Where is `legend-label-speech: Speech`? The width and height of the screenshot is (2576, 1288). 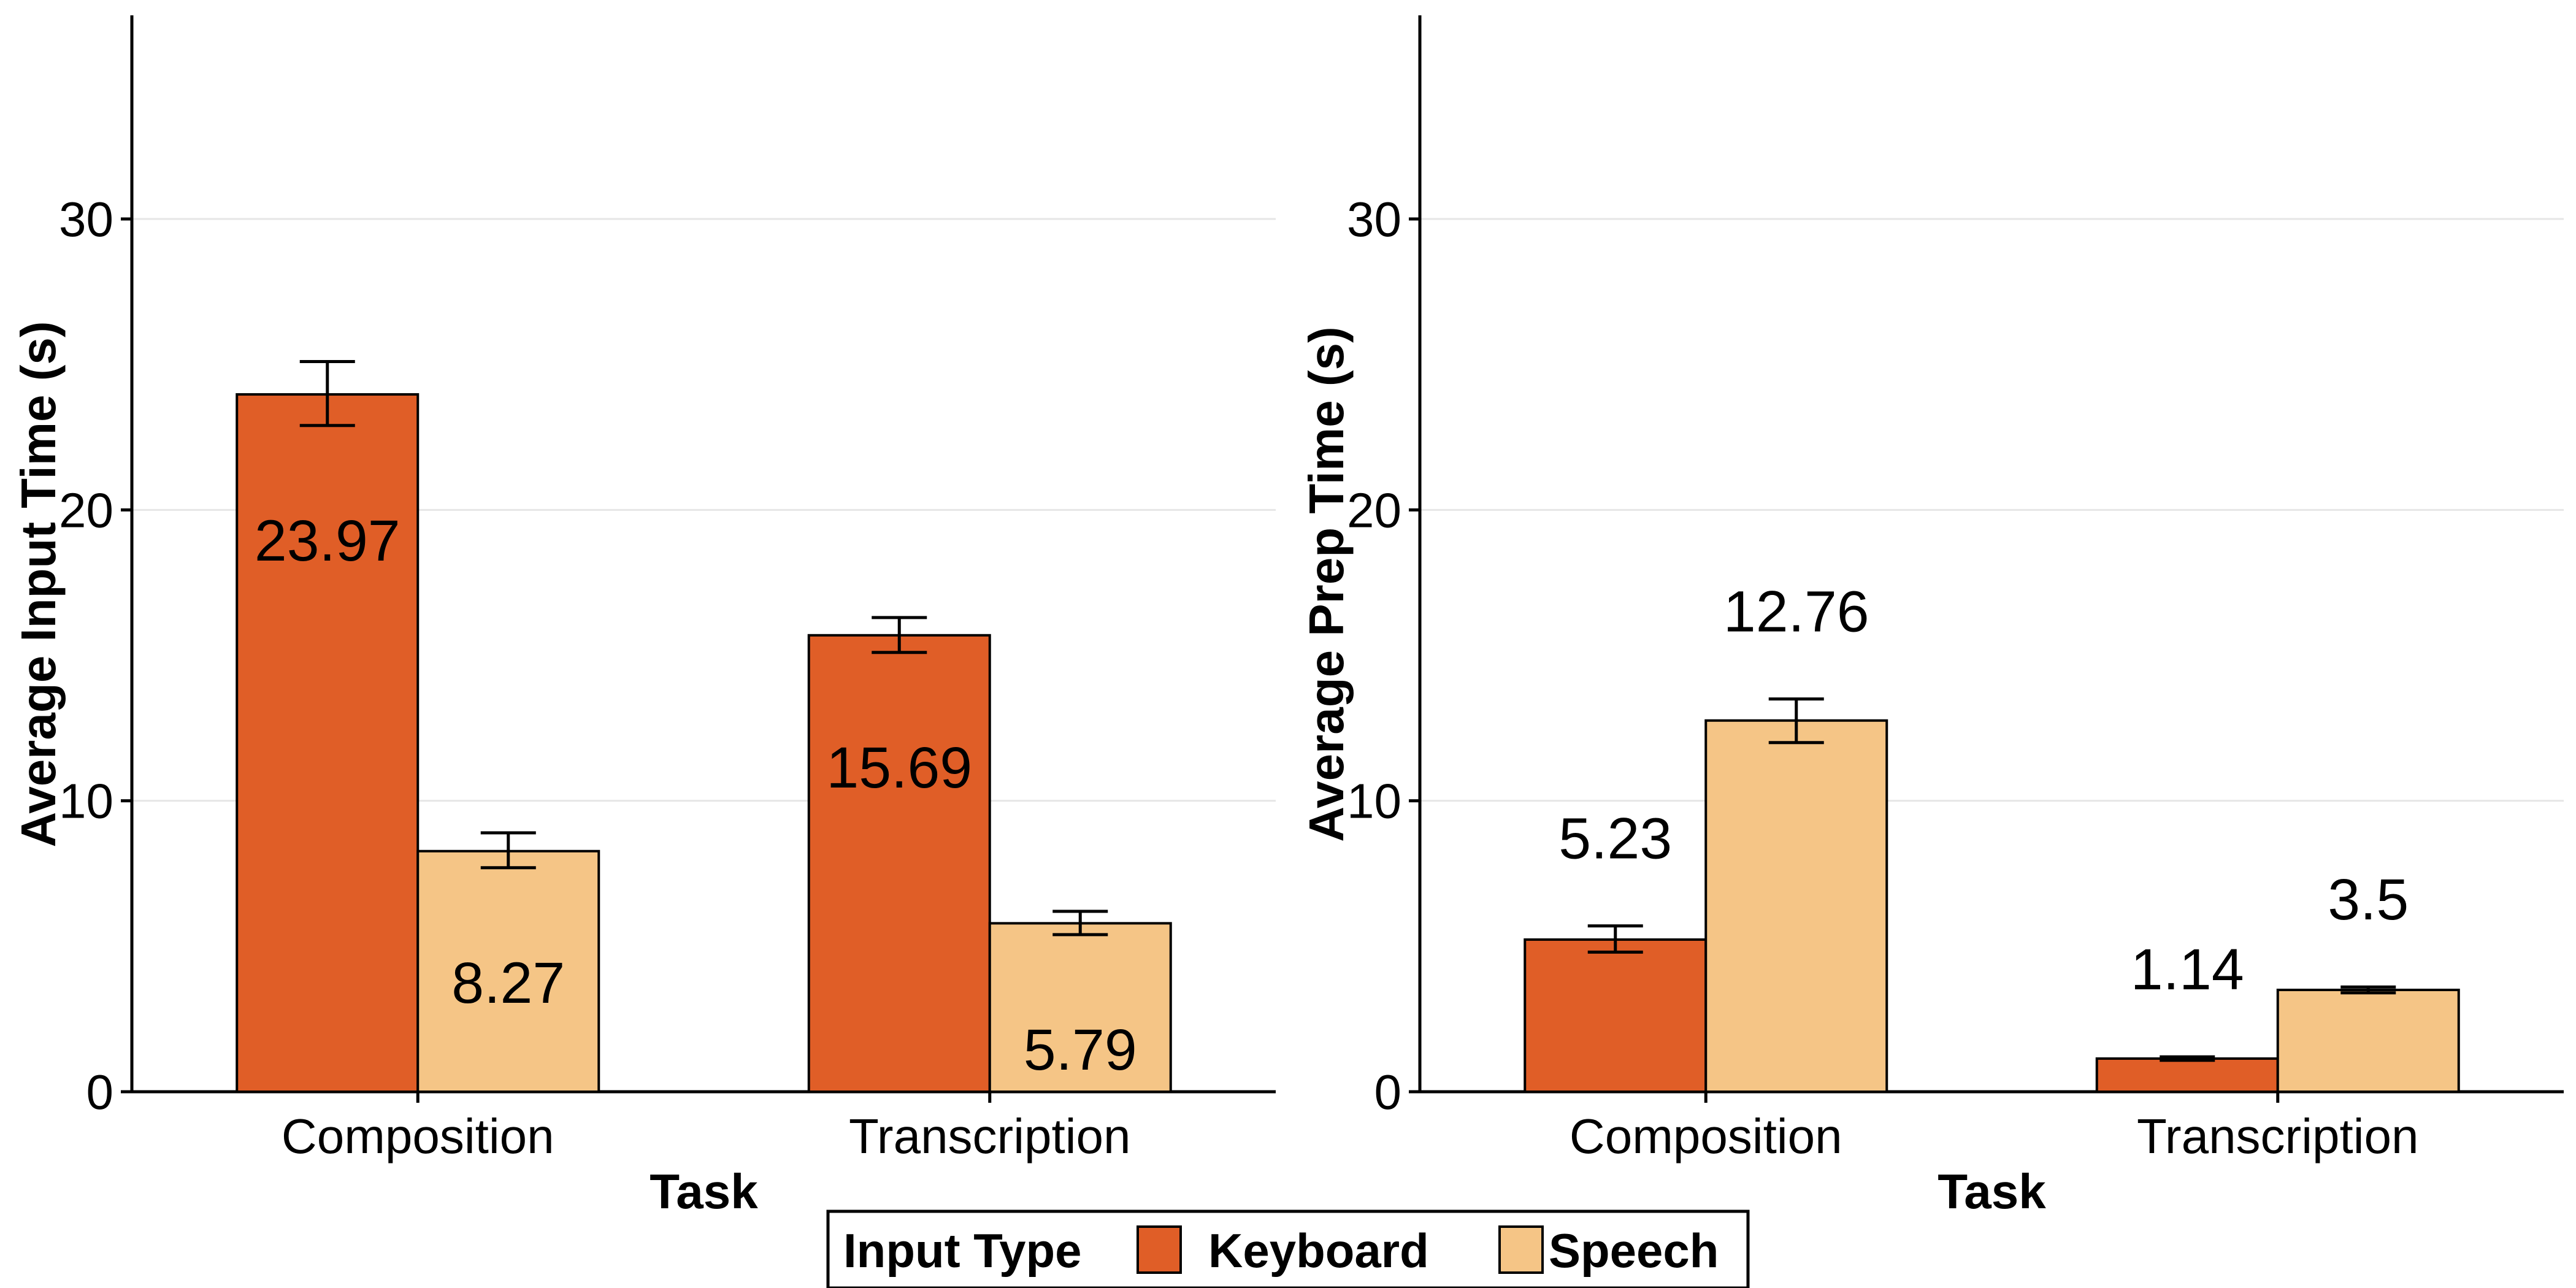 legend-label-speech: Speech is located at coordinates (1634, 1251).